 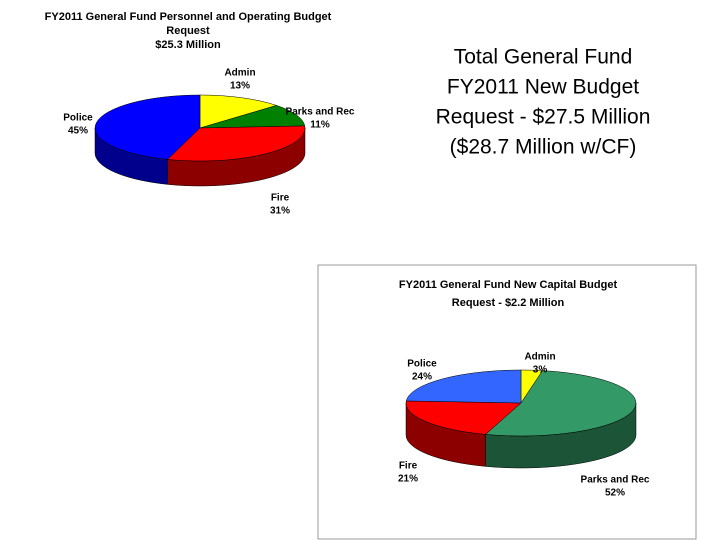 What do you see at coordinates (240, 86) in the screenshot?
I see `slice-value: 13%` at bounding box center [240, 86].